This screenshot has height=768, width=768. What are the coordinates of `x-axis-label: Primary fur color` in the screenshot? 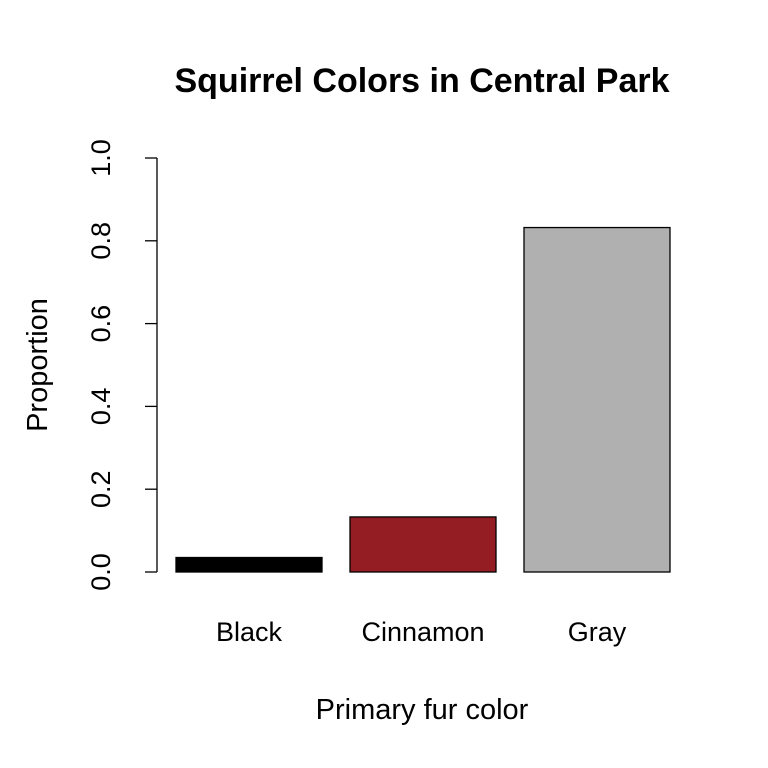 It's located at (422, 710).